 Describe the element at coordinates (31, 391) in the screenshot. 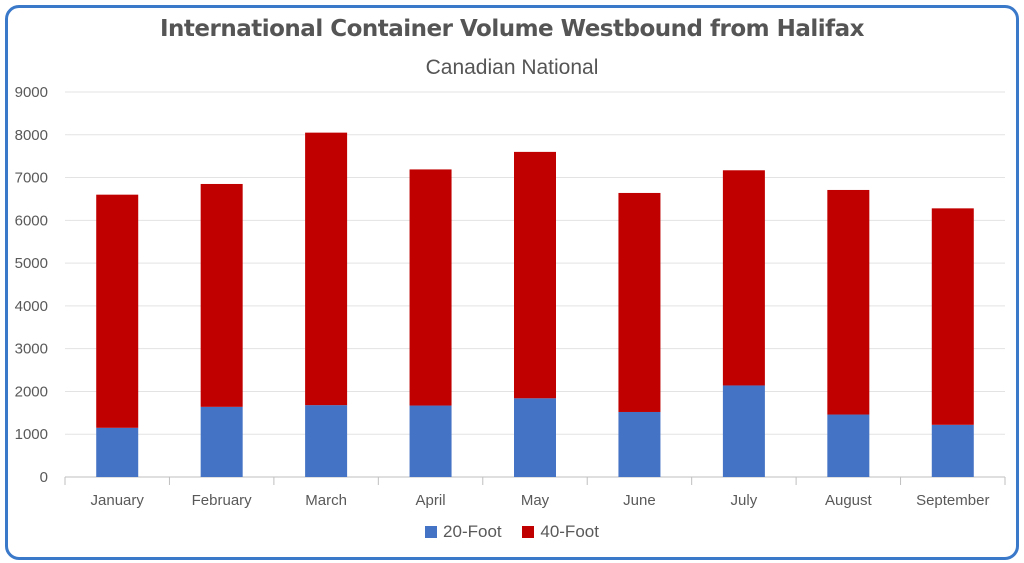

I see `y-tick-label: 2000` at that location.